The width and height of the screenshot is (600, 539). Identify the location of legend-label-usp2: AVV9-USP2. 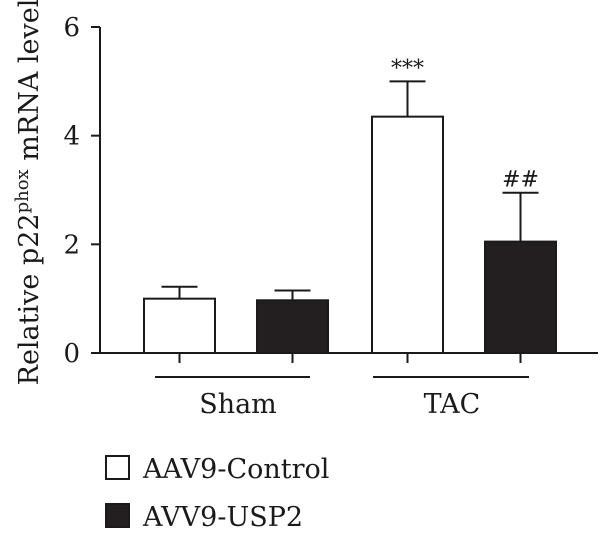
(222, 517).